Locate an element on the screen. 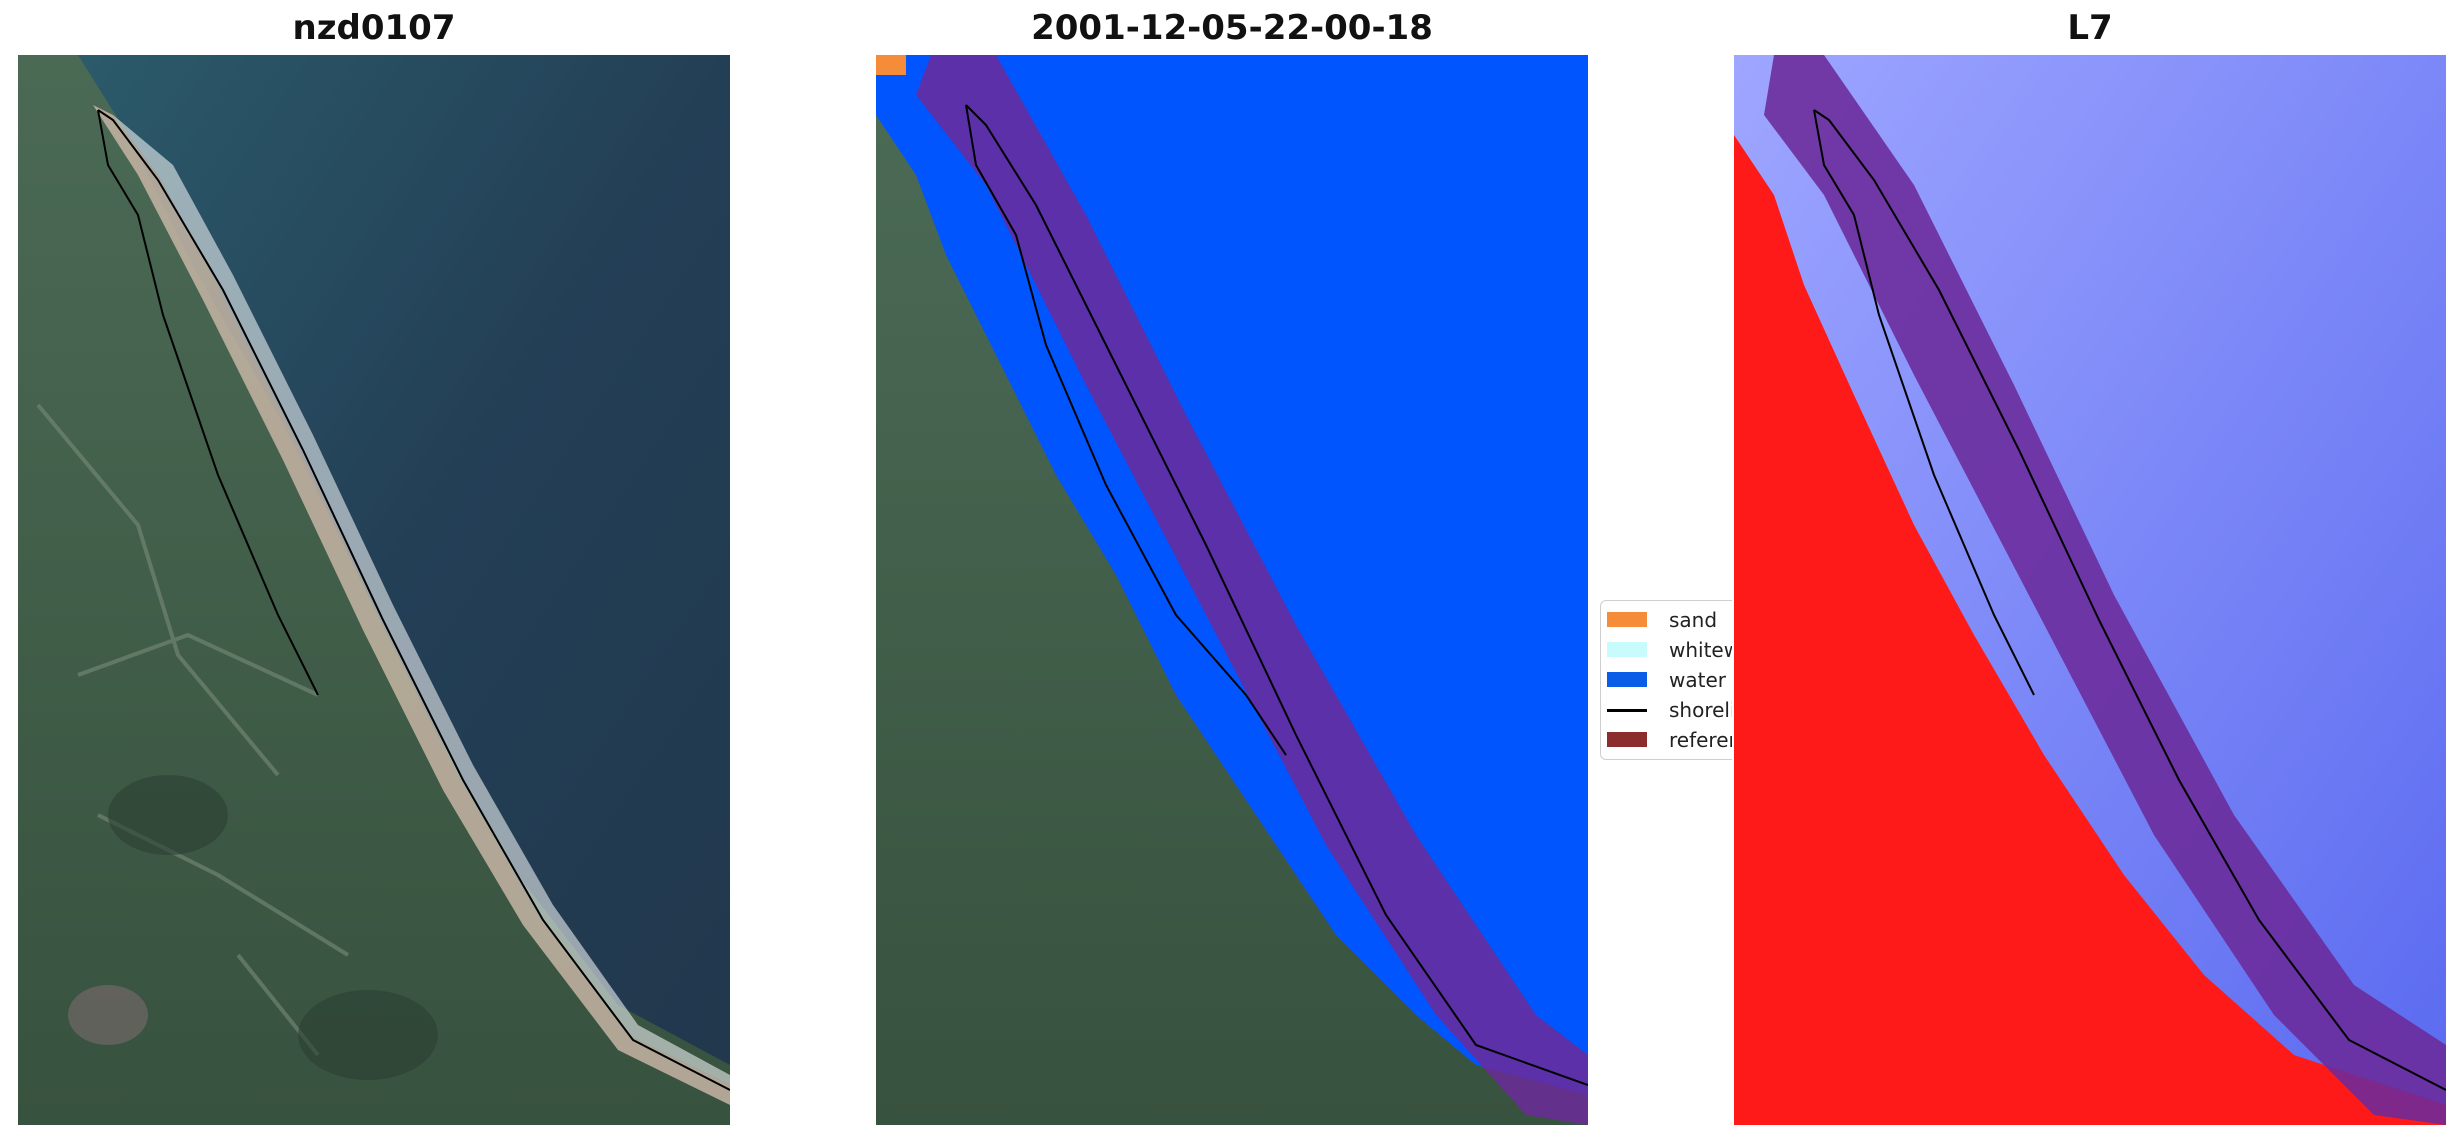  legend-swatch-water is located at coordinates (1627, 679).